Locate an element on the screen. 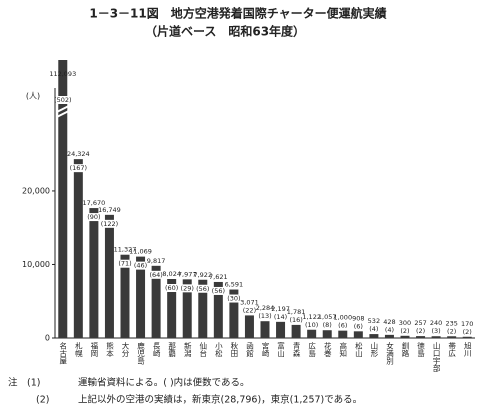 Image resolution: width=477 pixels, height=415 pixels. y-axis-label: (人) is located at coordinates (33, 96).